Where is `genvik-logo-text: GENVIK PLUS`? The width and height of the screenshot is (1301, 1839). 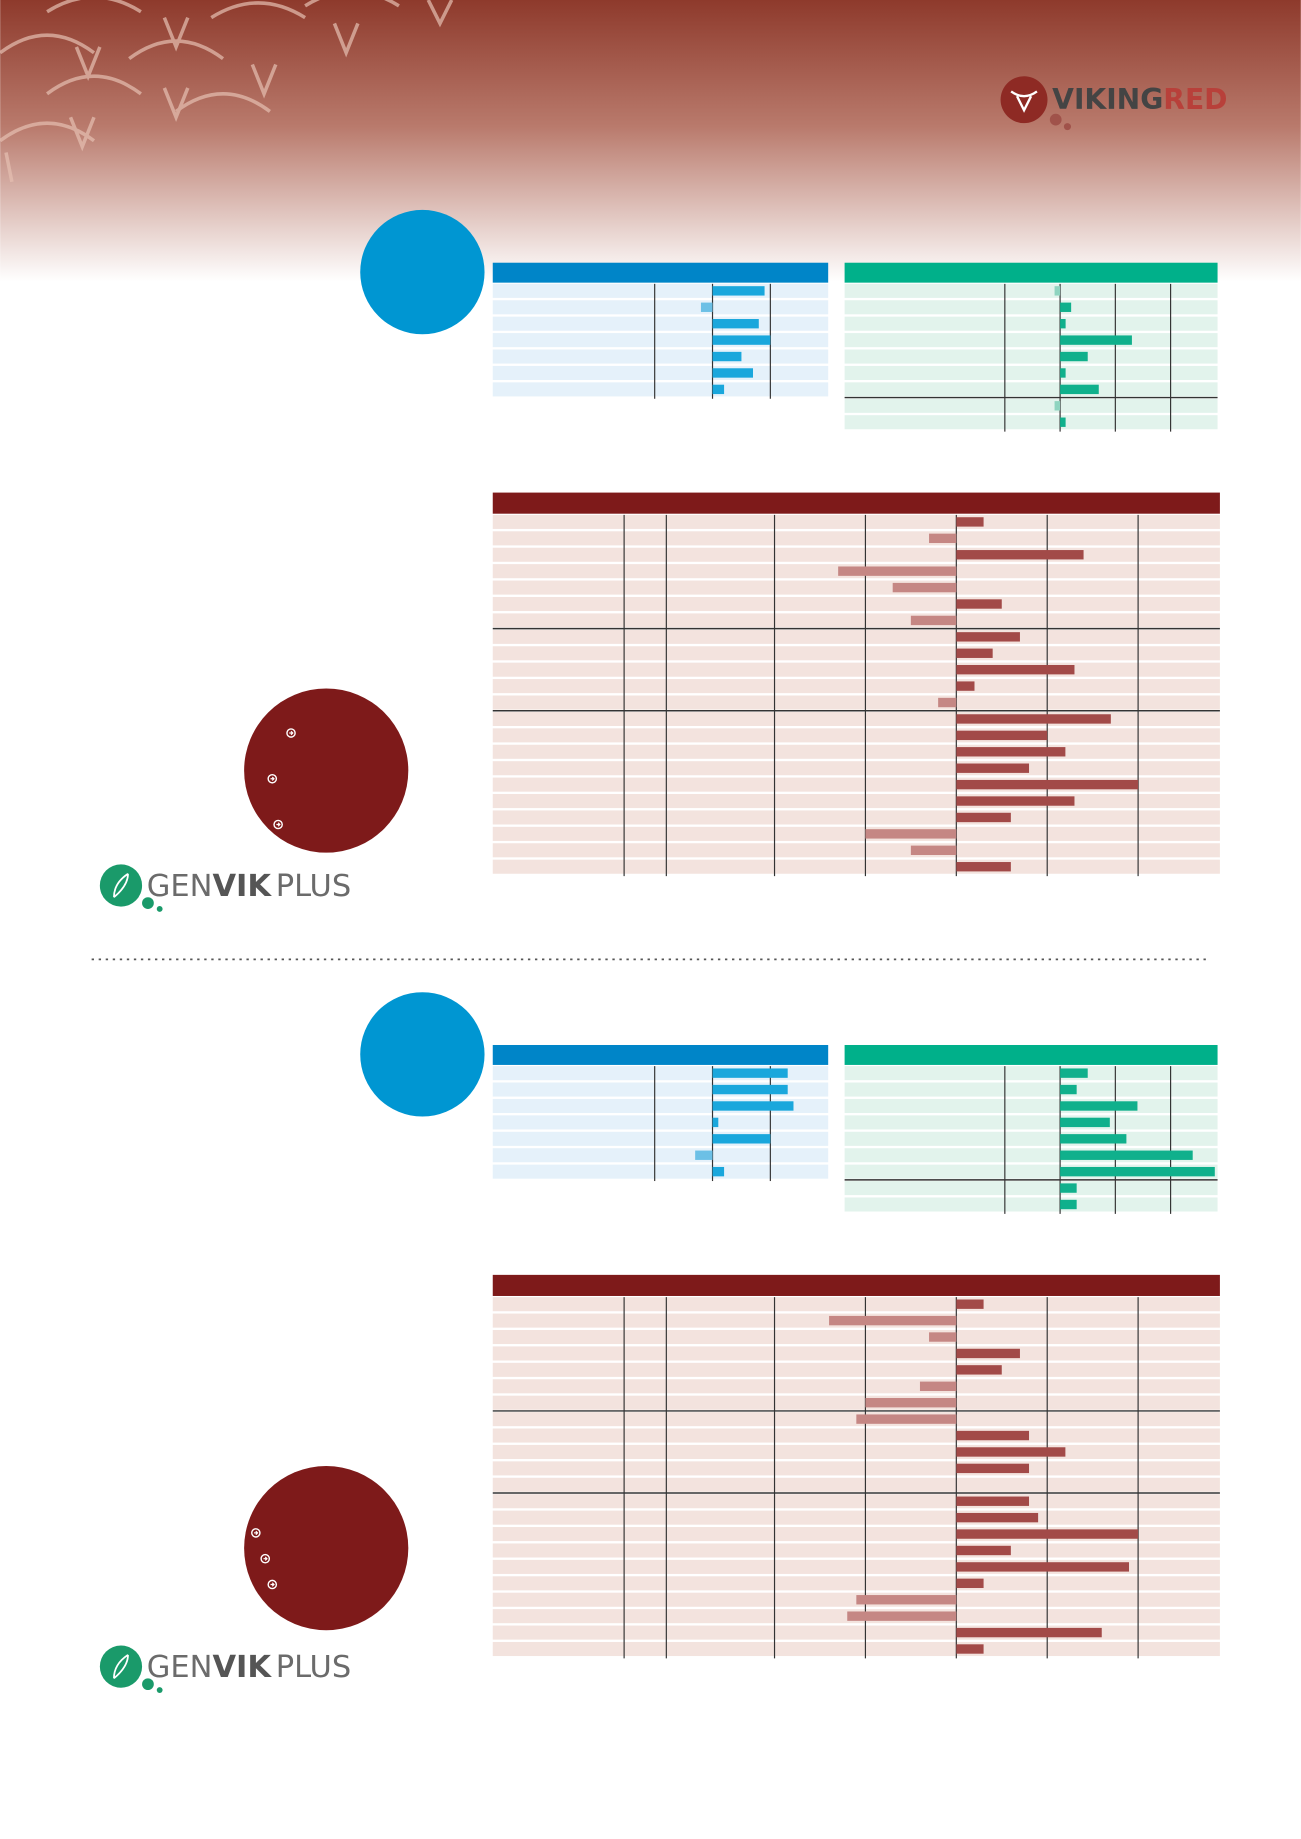
genvik-logo-text: GENVIK PLUS is located at coordinates (249, 1667).